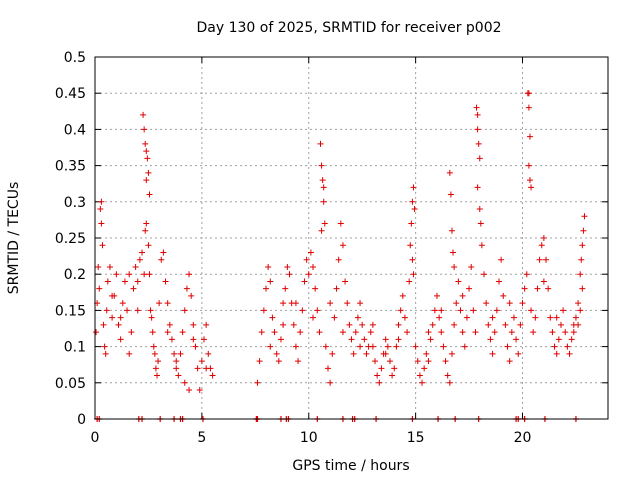 The height and width of the screenshot is (480, 640). What do you see at coordinates (75, 275) in the screenshot?
I see `y-tick-label: 0.2` at bounding box center [75, 275].